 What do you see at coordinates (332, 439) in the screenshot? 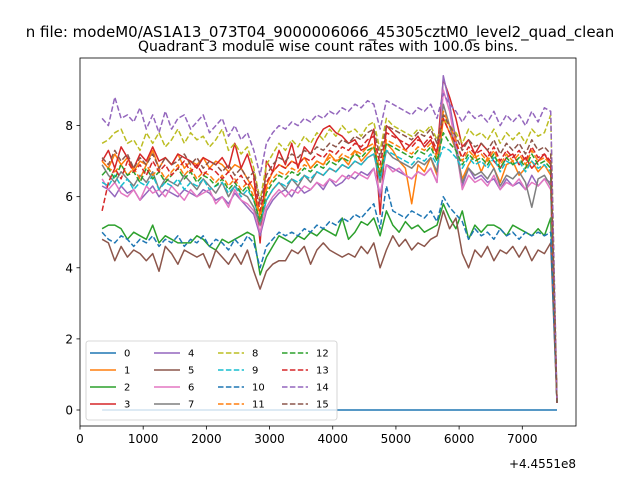
I see `x-tick-label: 4000` at bounding box center [332, 439].